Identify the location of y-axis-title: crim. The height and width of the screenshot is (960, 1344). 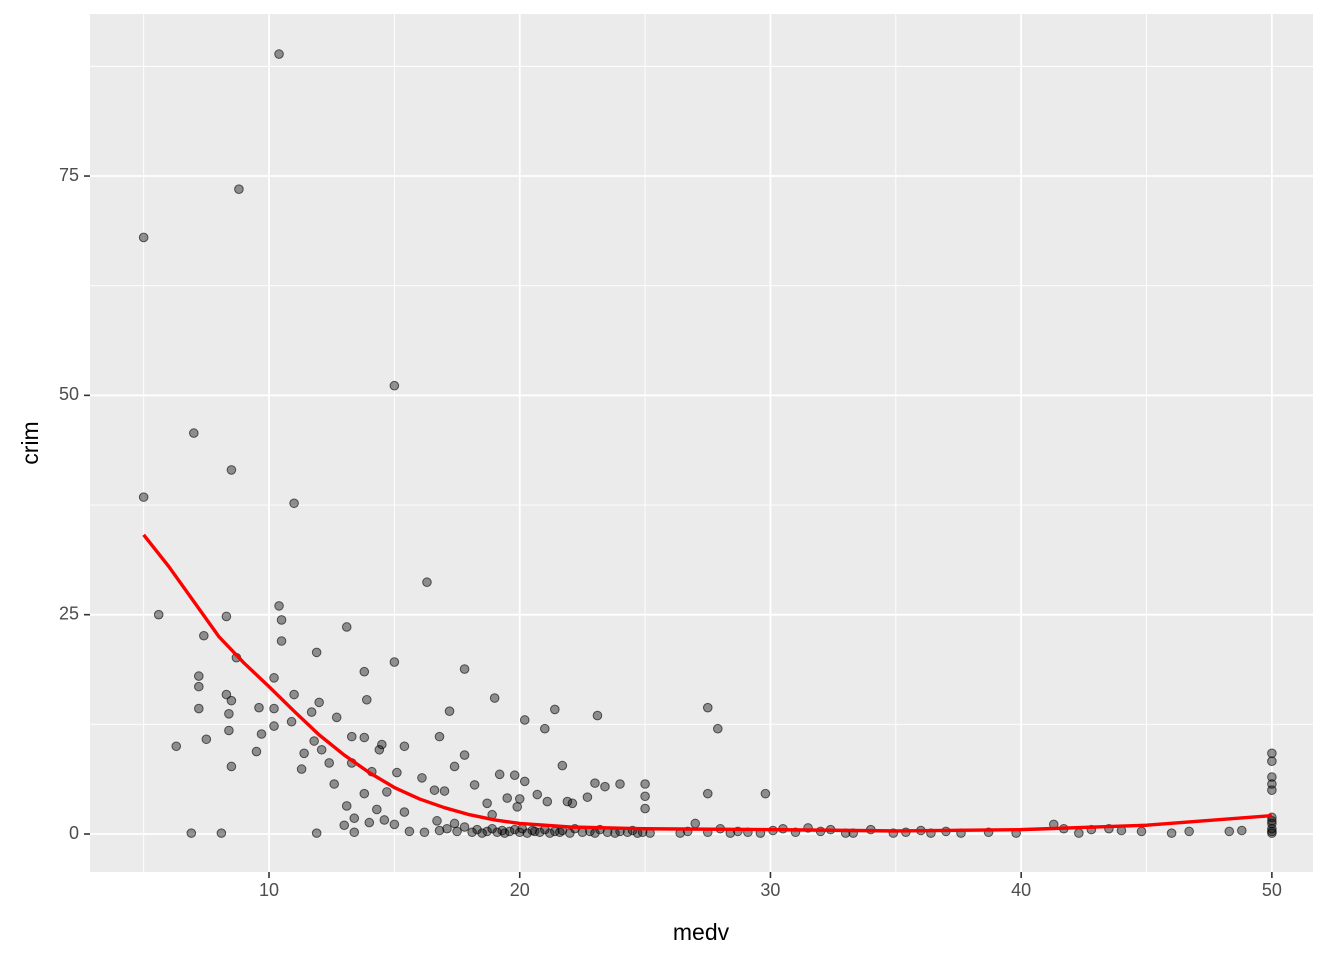
(30, 442).